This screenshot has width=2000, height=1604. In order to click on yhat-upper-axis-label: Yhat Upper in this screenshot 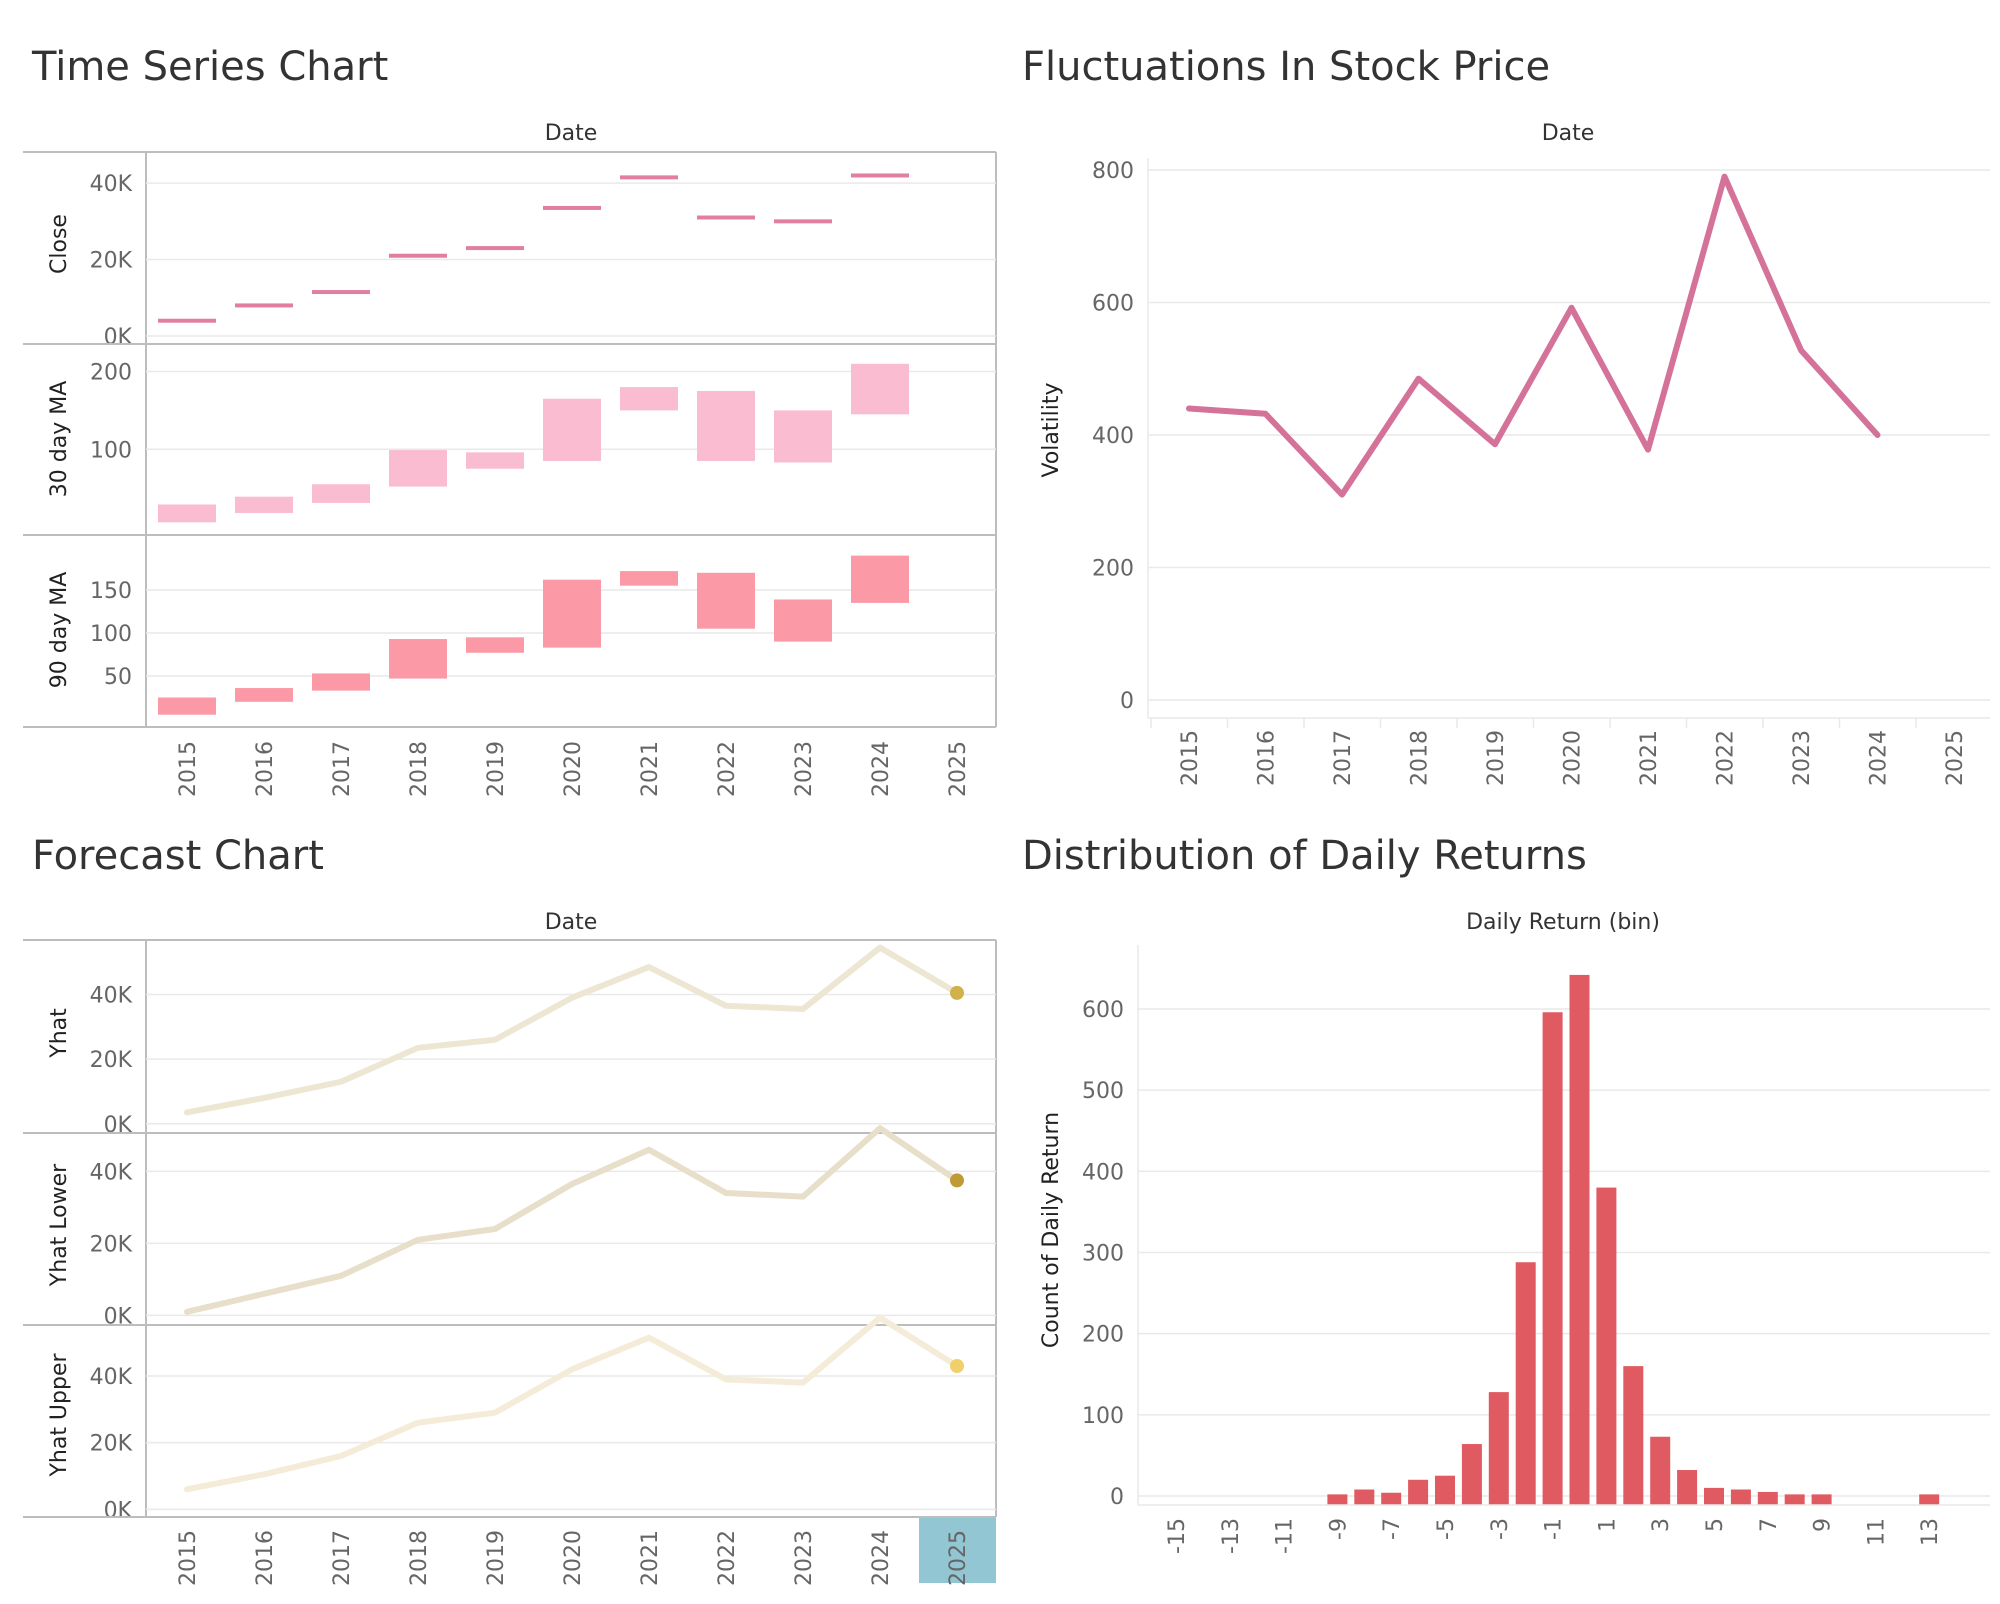, I will do `click(59, 1415)`.